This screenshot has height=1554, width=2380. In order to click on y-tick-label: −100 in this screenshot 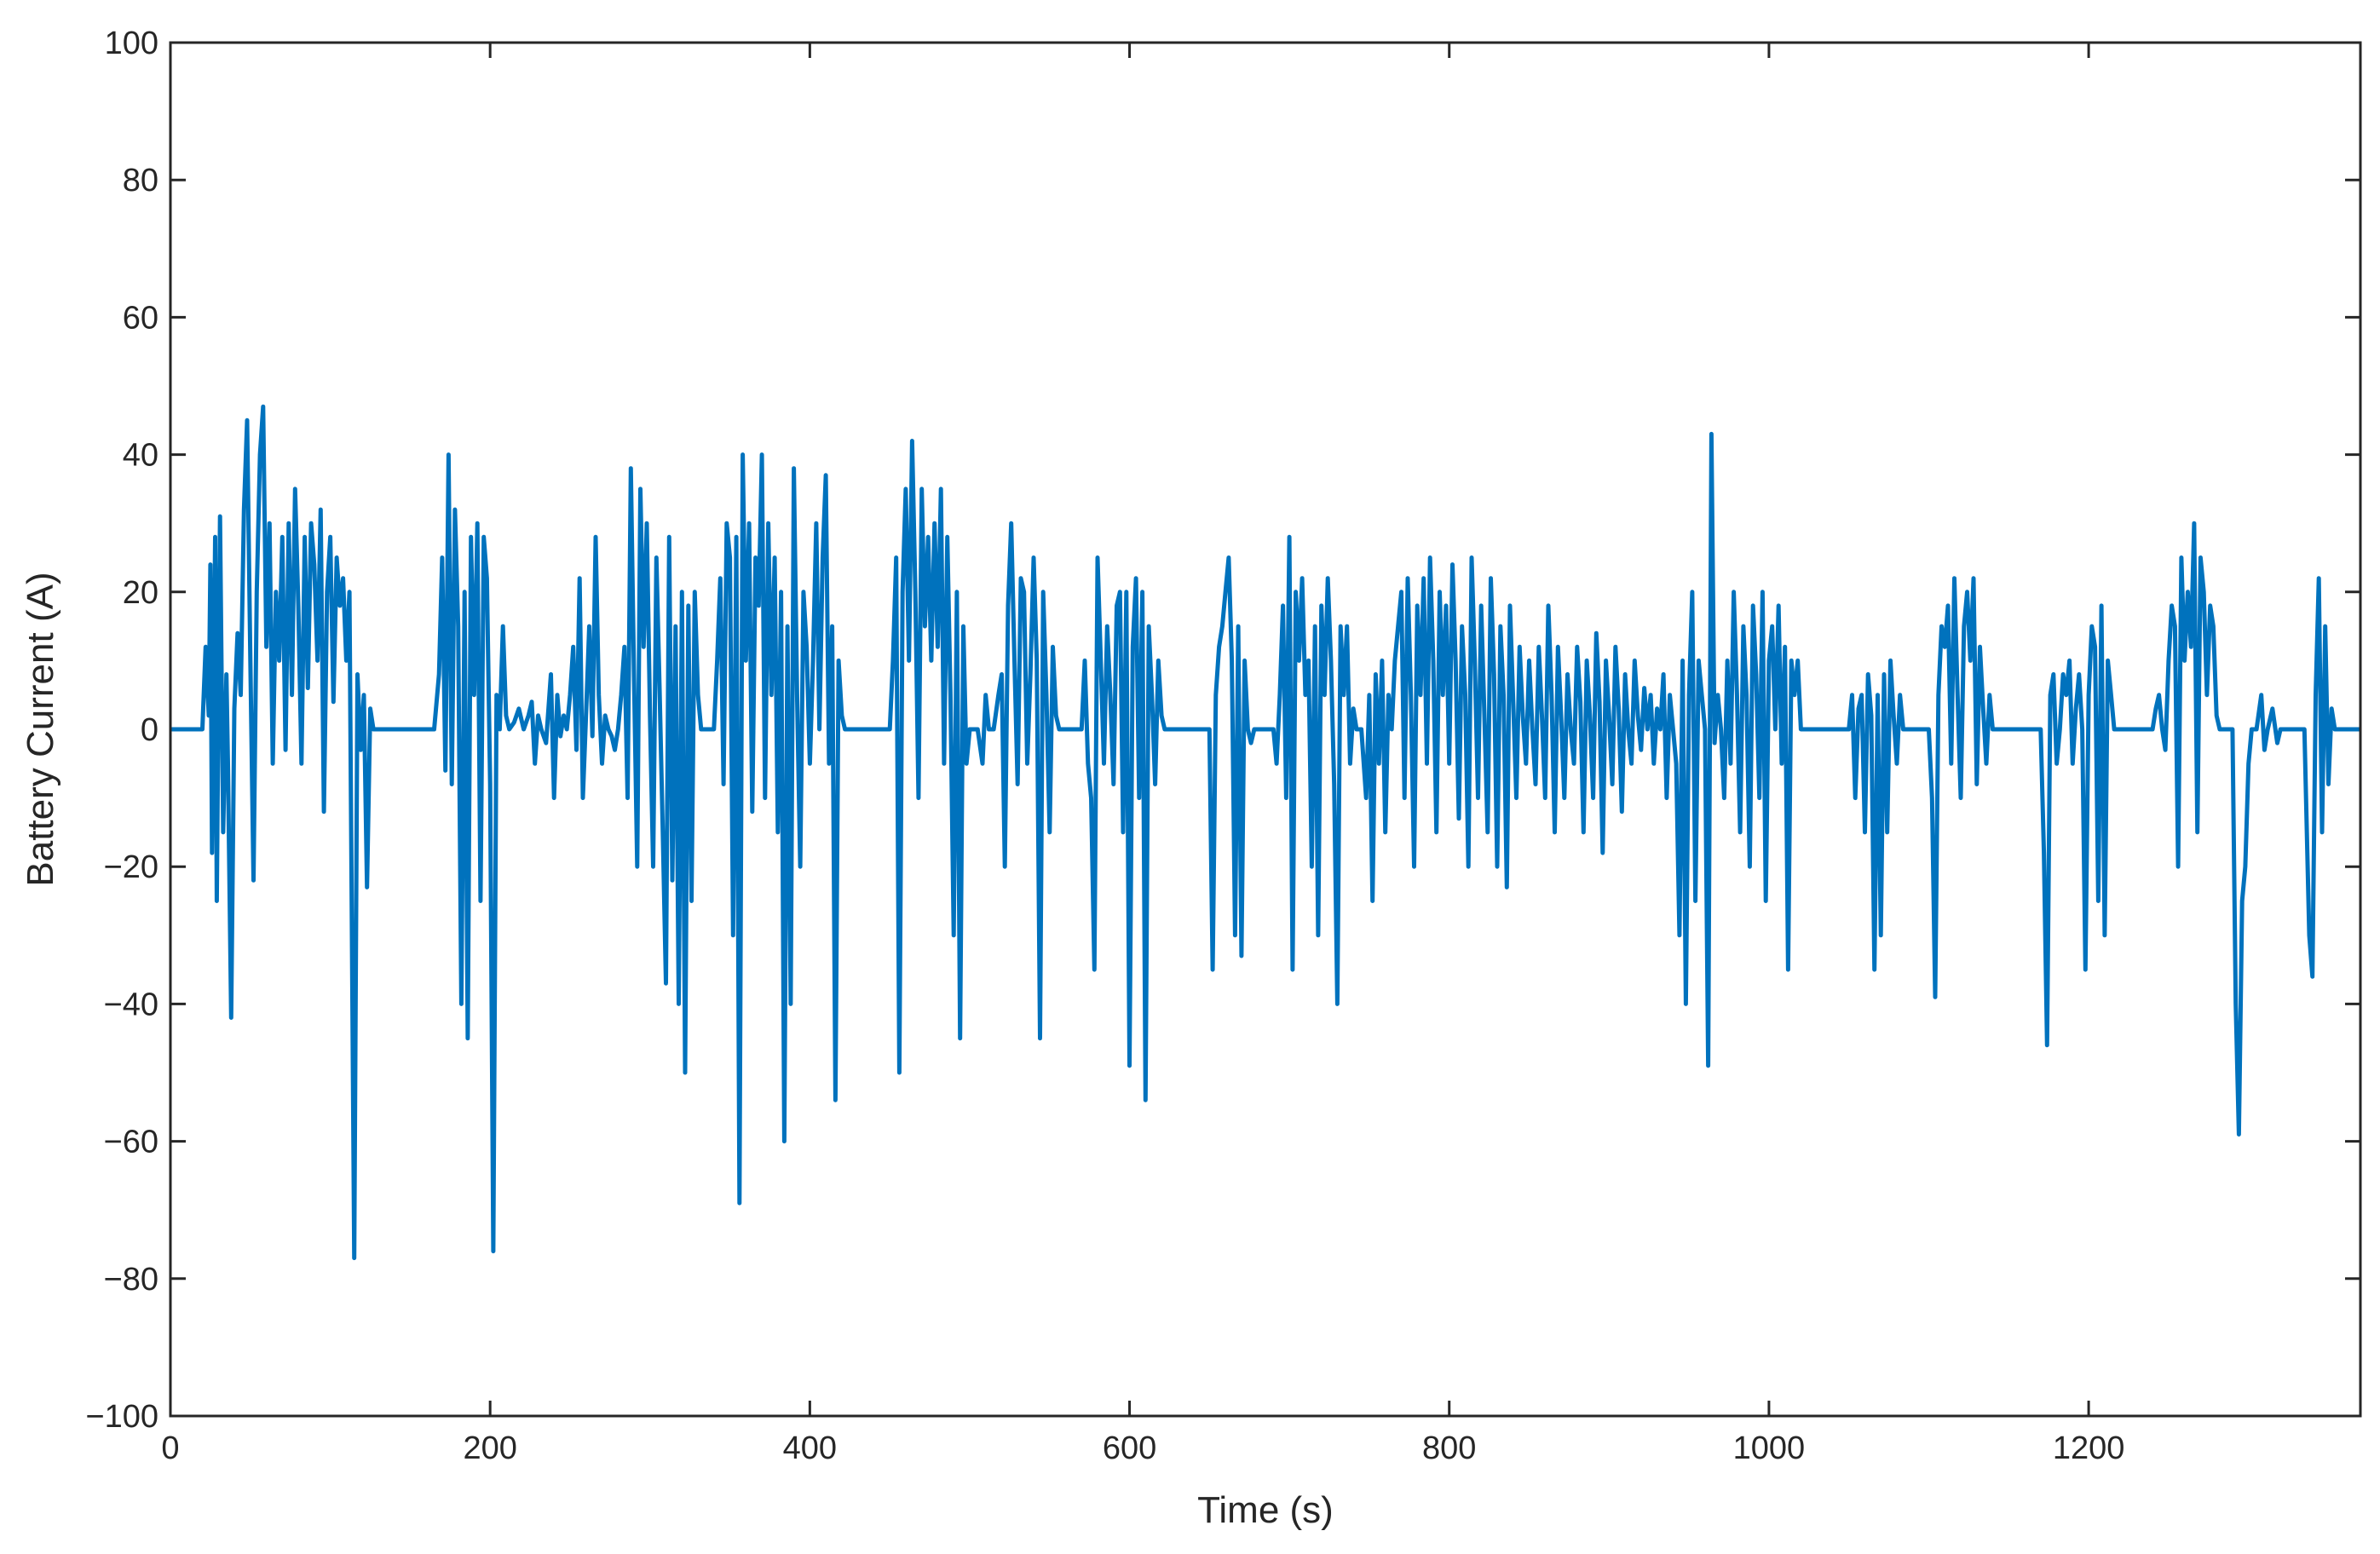, I will do `click(121, 1417)`.